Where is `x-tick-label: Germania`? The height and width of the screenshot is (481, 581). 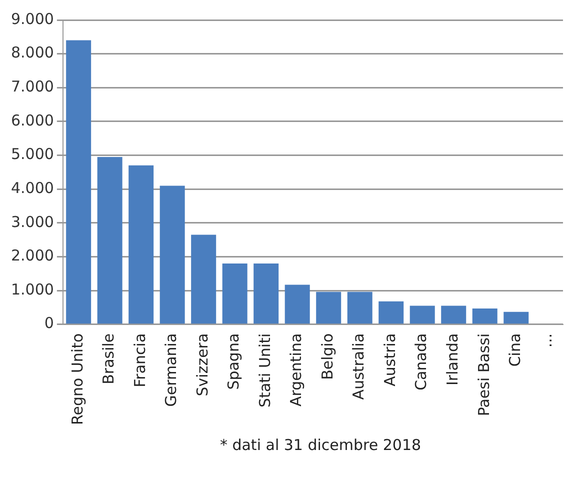
x-tick-label: Germania is located at coordinates (171, 370).